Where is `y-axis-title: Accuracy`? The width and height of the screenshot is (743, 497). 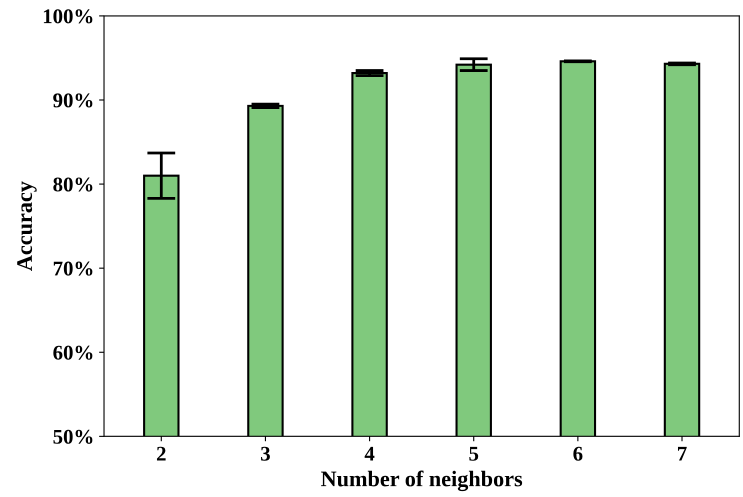 y-axis-title: Accuracy is located at coordinates (27, 226).